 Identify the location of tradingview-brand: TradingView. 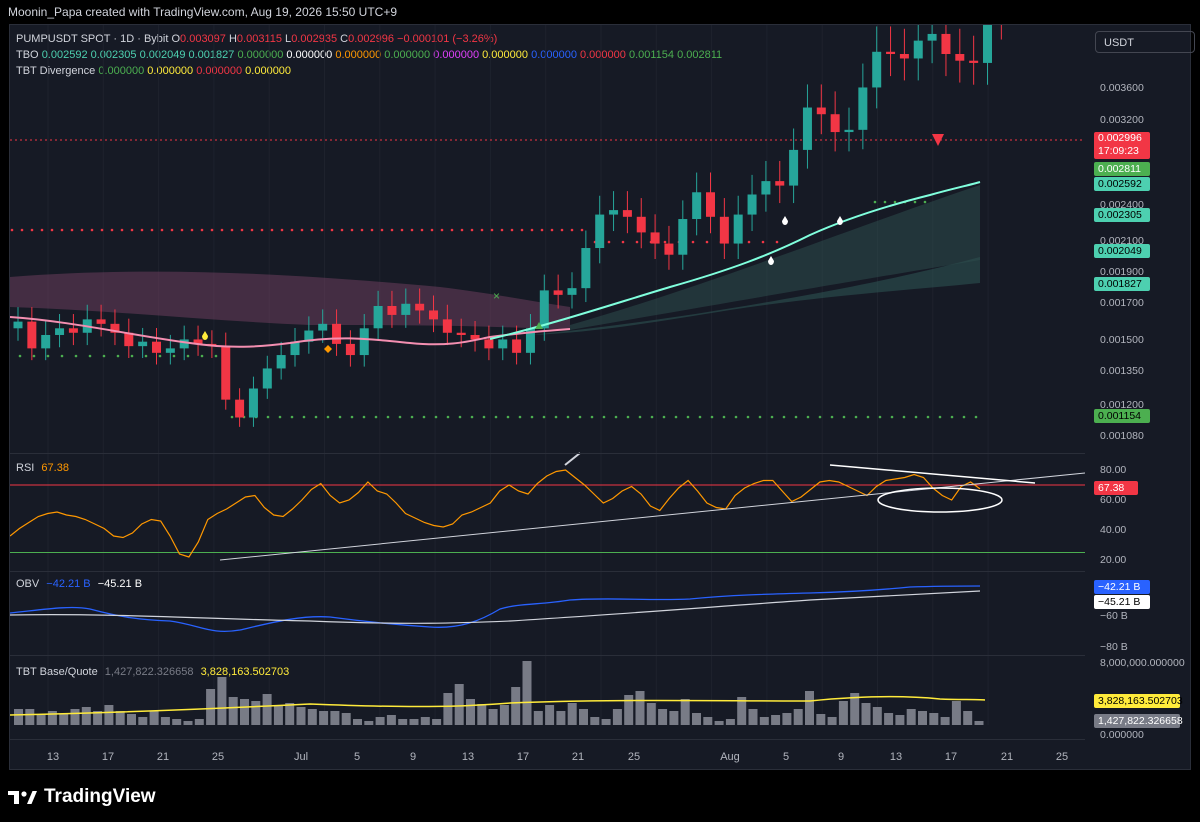
(100, 796).